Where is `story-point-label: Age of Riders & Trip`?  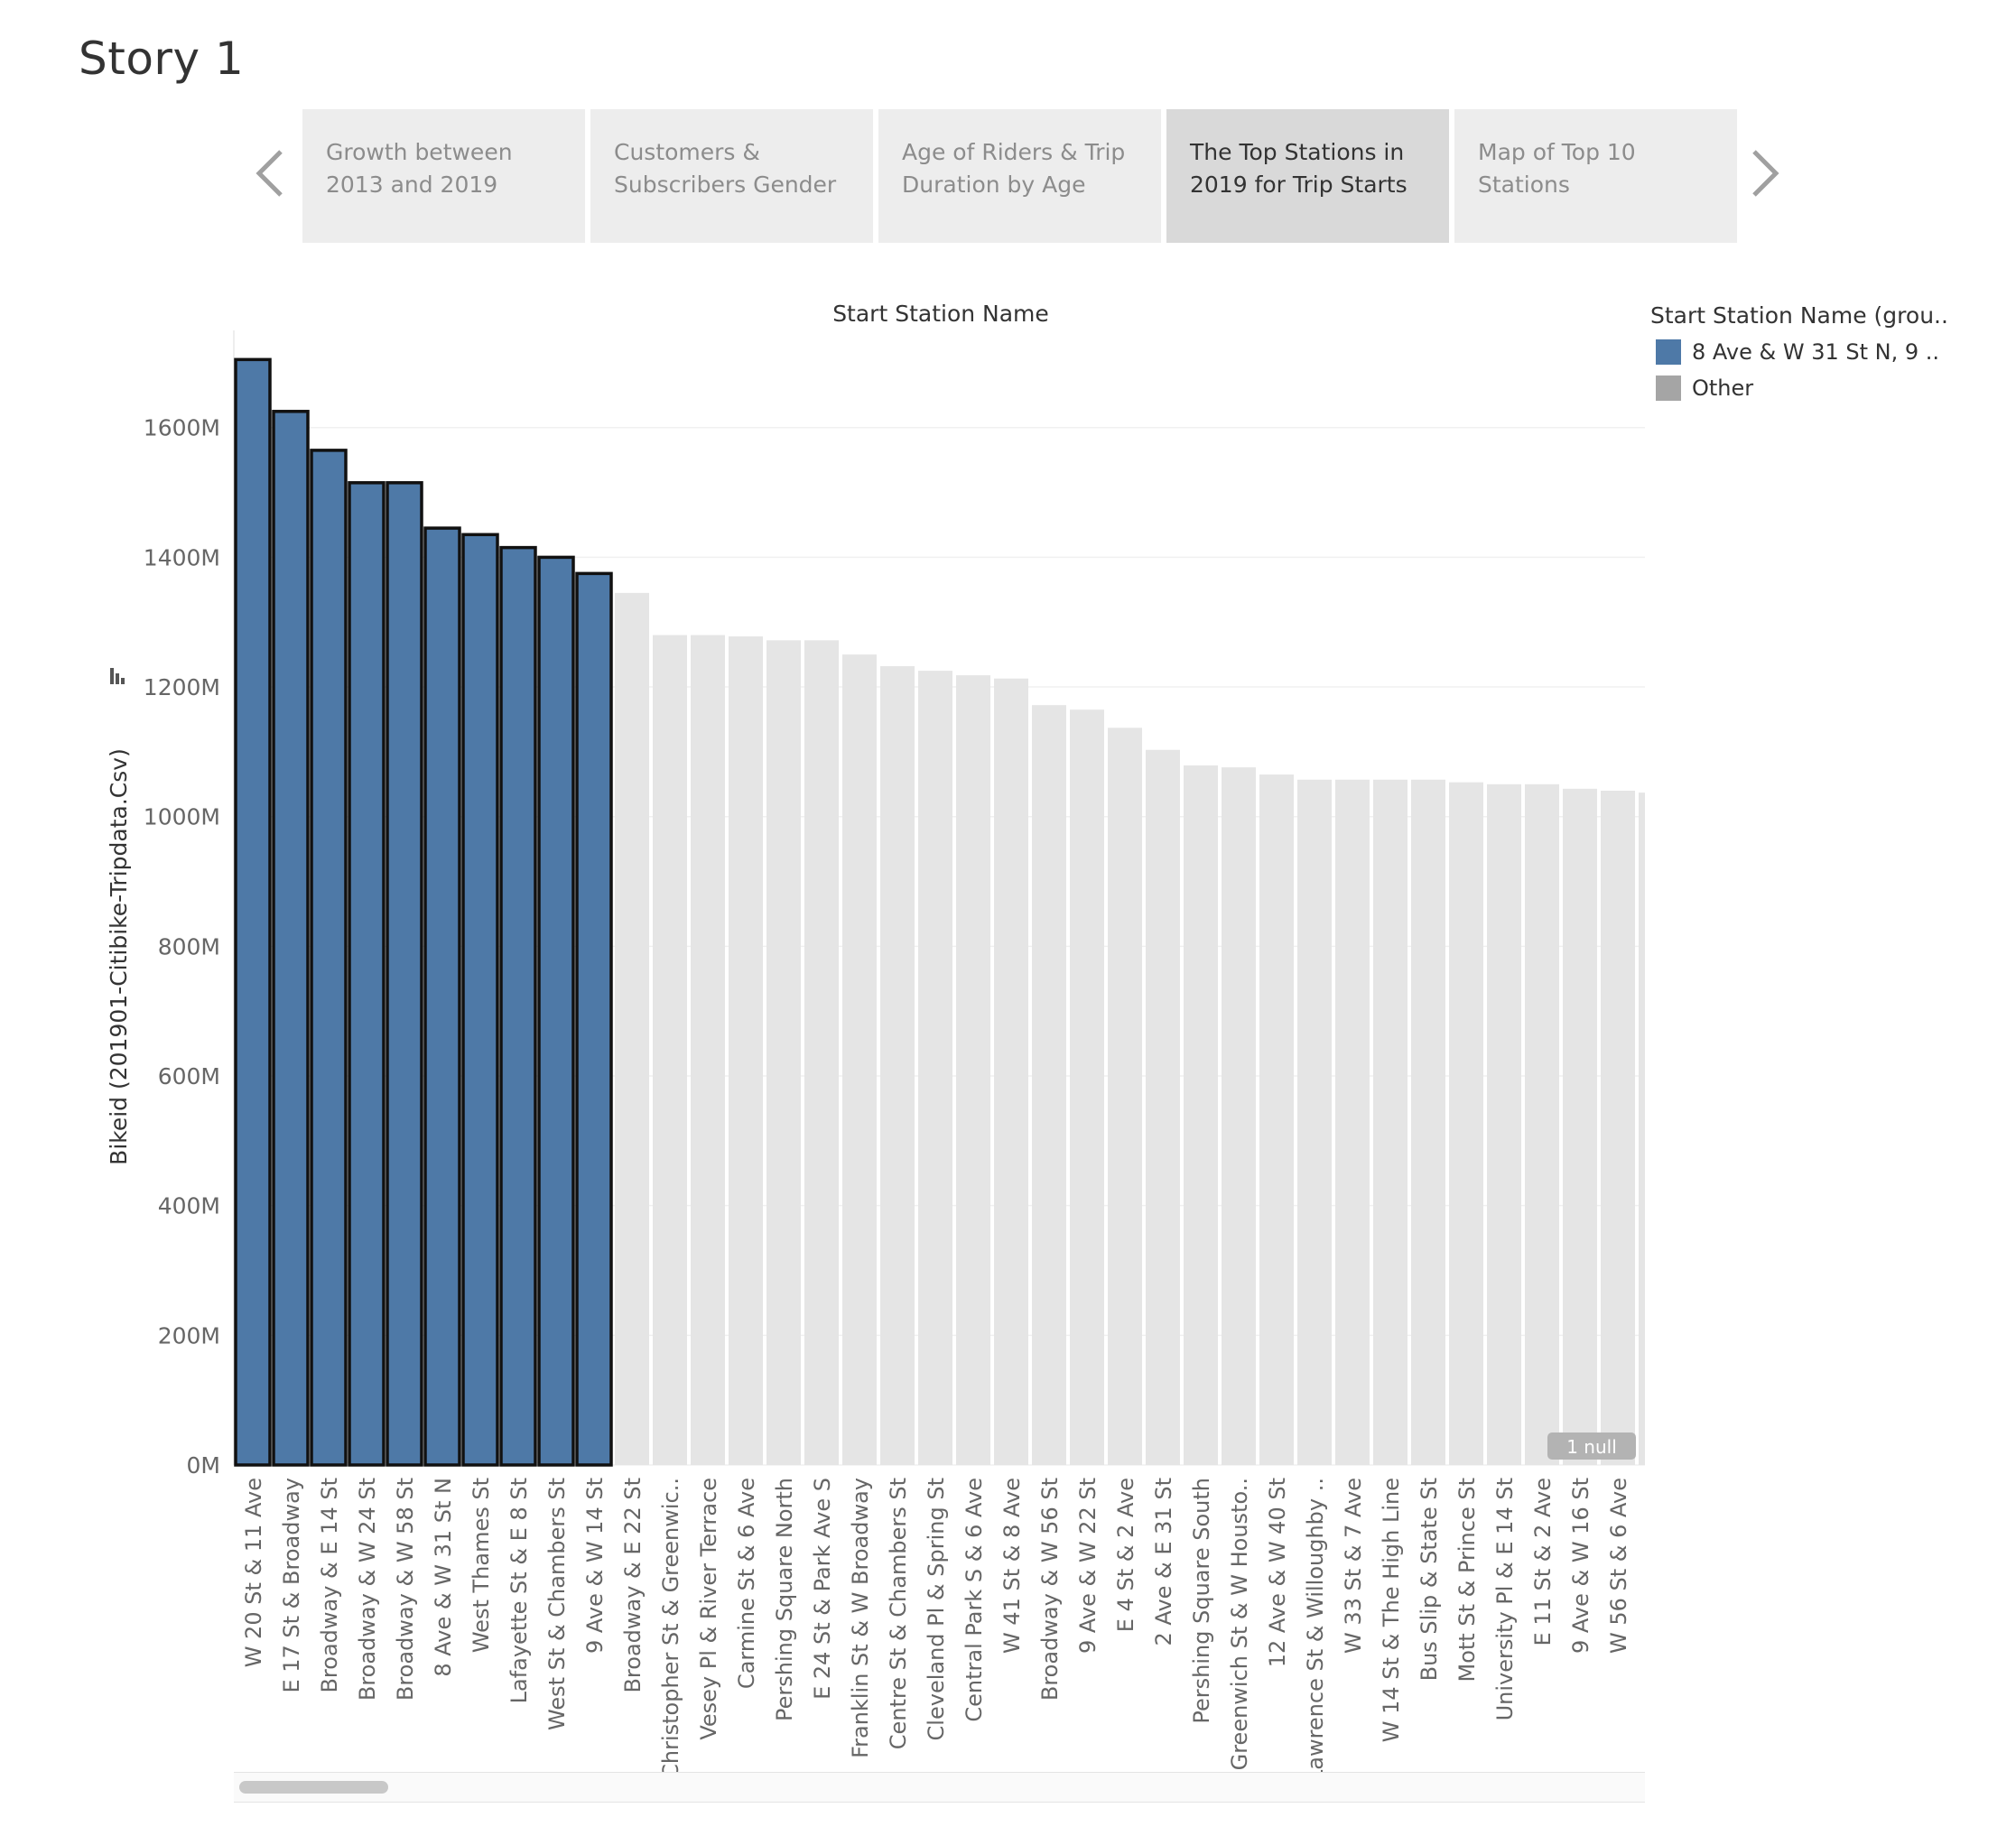 story-point-label: Age of Riders & Trip is located at coordinates (1014, 152).